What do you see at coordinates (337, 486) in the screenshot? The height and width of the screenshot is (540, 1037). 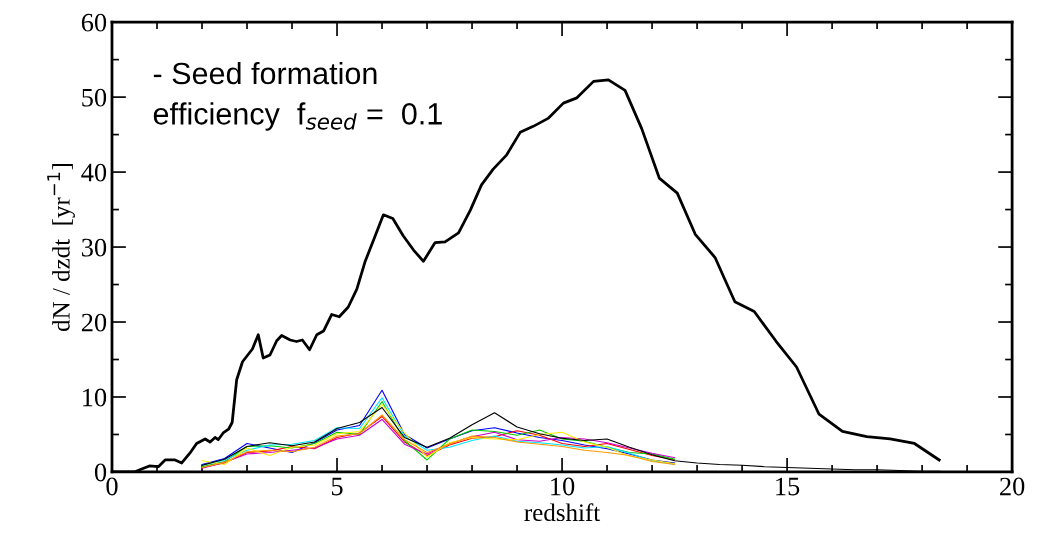 I see `x-tick-label: 5` at bounding box center [337, 486].